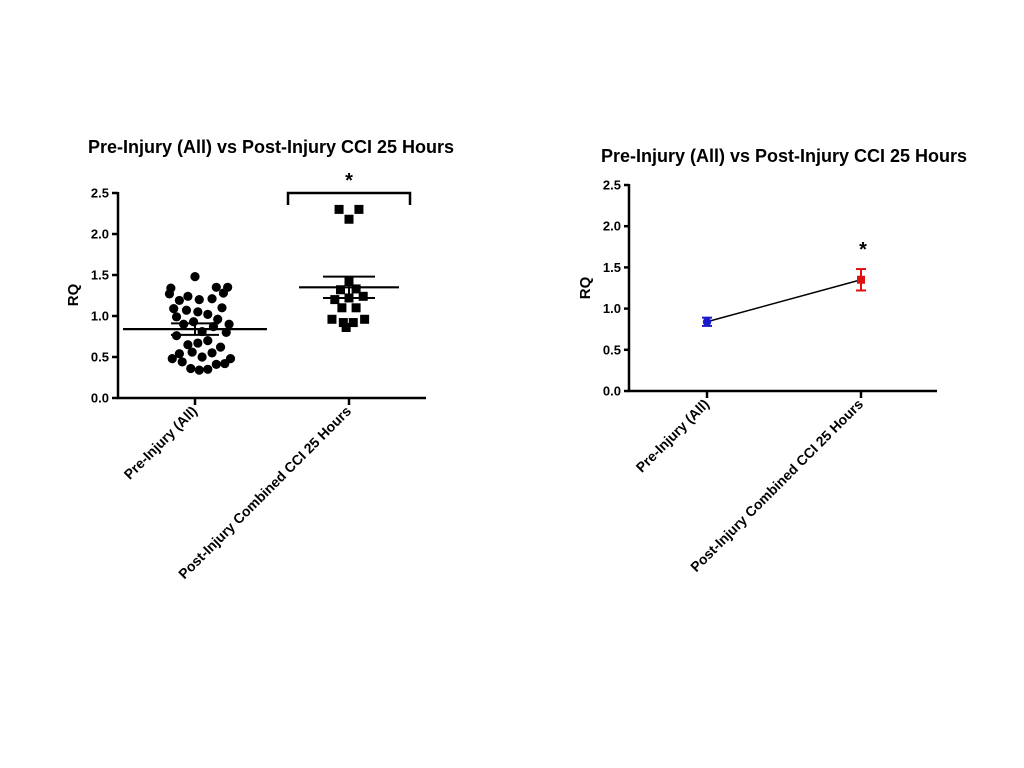  Describe the element at coordinates (349, 198) in the screenshot. I see `significance-bracket` at that location.